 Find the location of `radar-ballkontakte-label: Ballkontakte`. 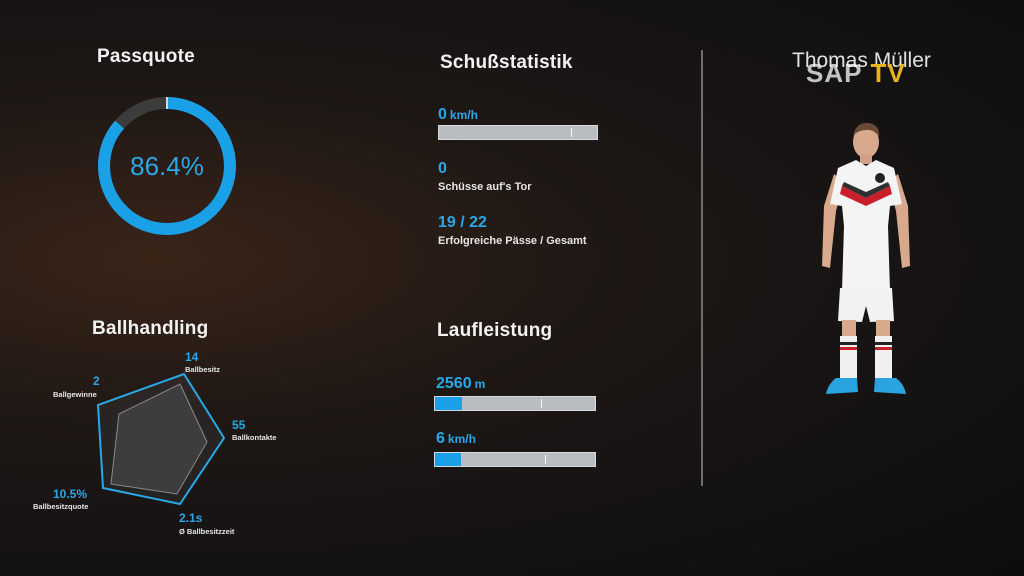

radar-ballkontakte-label: Ballkontakte is located at coordinates (254, 437).